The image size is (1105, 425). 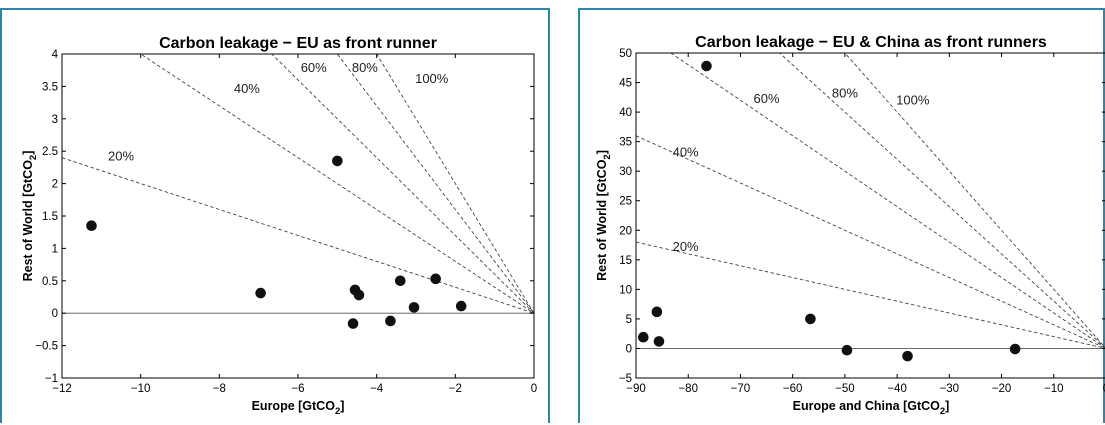 I want to click on x-axis-label-main: Europe [GtCO, so click(x=294, y=406).